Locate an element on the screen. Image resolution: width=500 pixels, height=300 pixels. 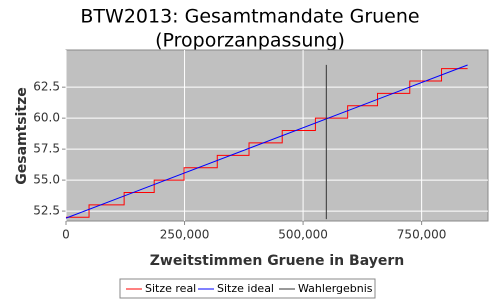
x-tick-label: 500,000 is located at coordinates (303, 235).